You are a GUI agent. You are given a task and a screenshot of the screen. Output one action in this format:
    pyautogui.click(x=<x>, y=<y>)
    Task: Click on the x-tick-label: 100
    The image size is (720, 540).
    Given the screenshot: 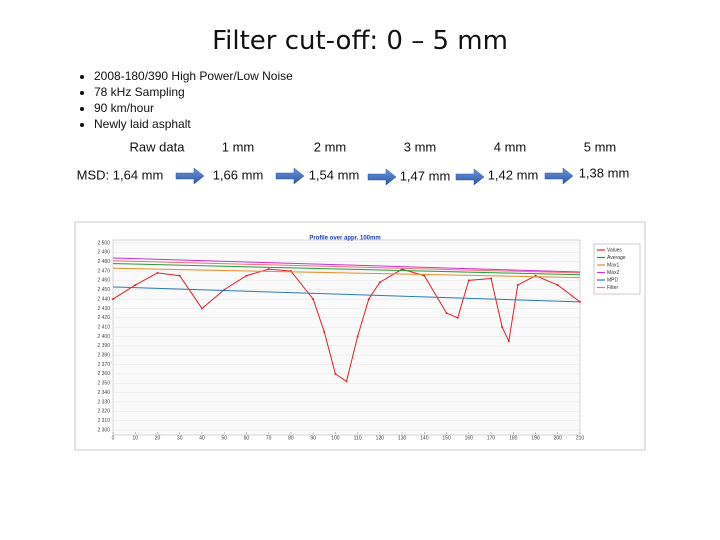 What is the action you would take?
    pyautogui.click(x=335, y=438)
    